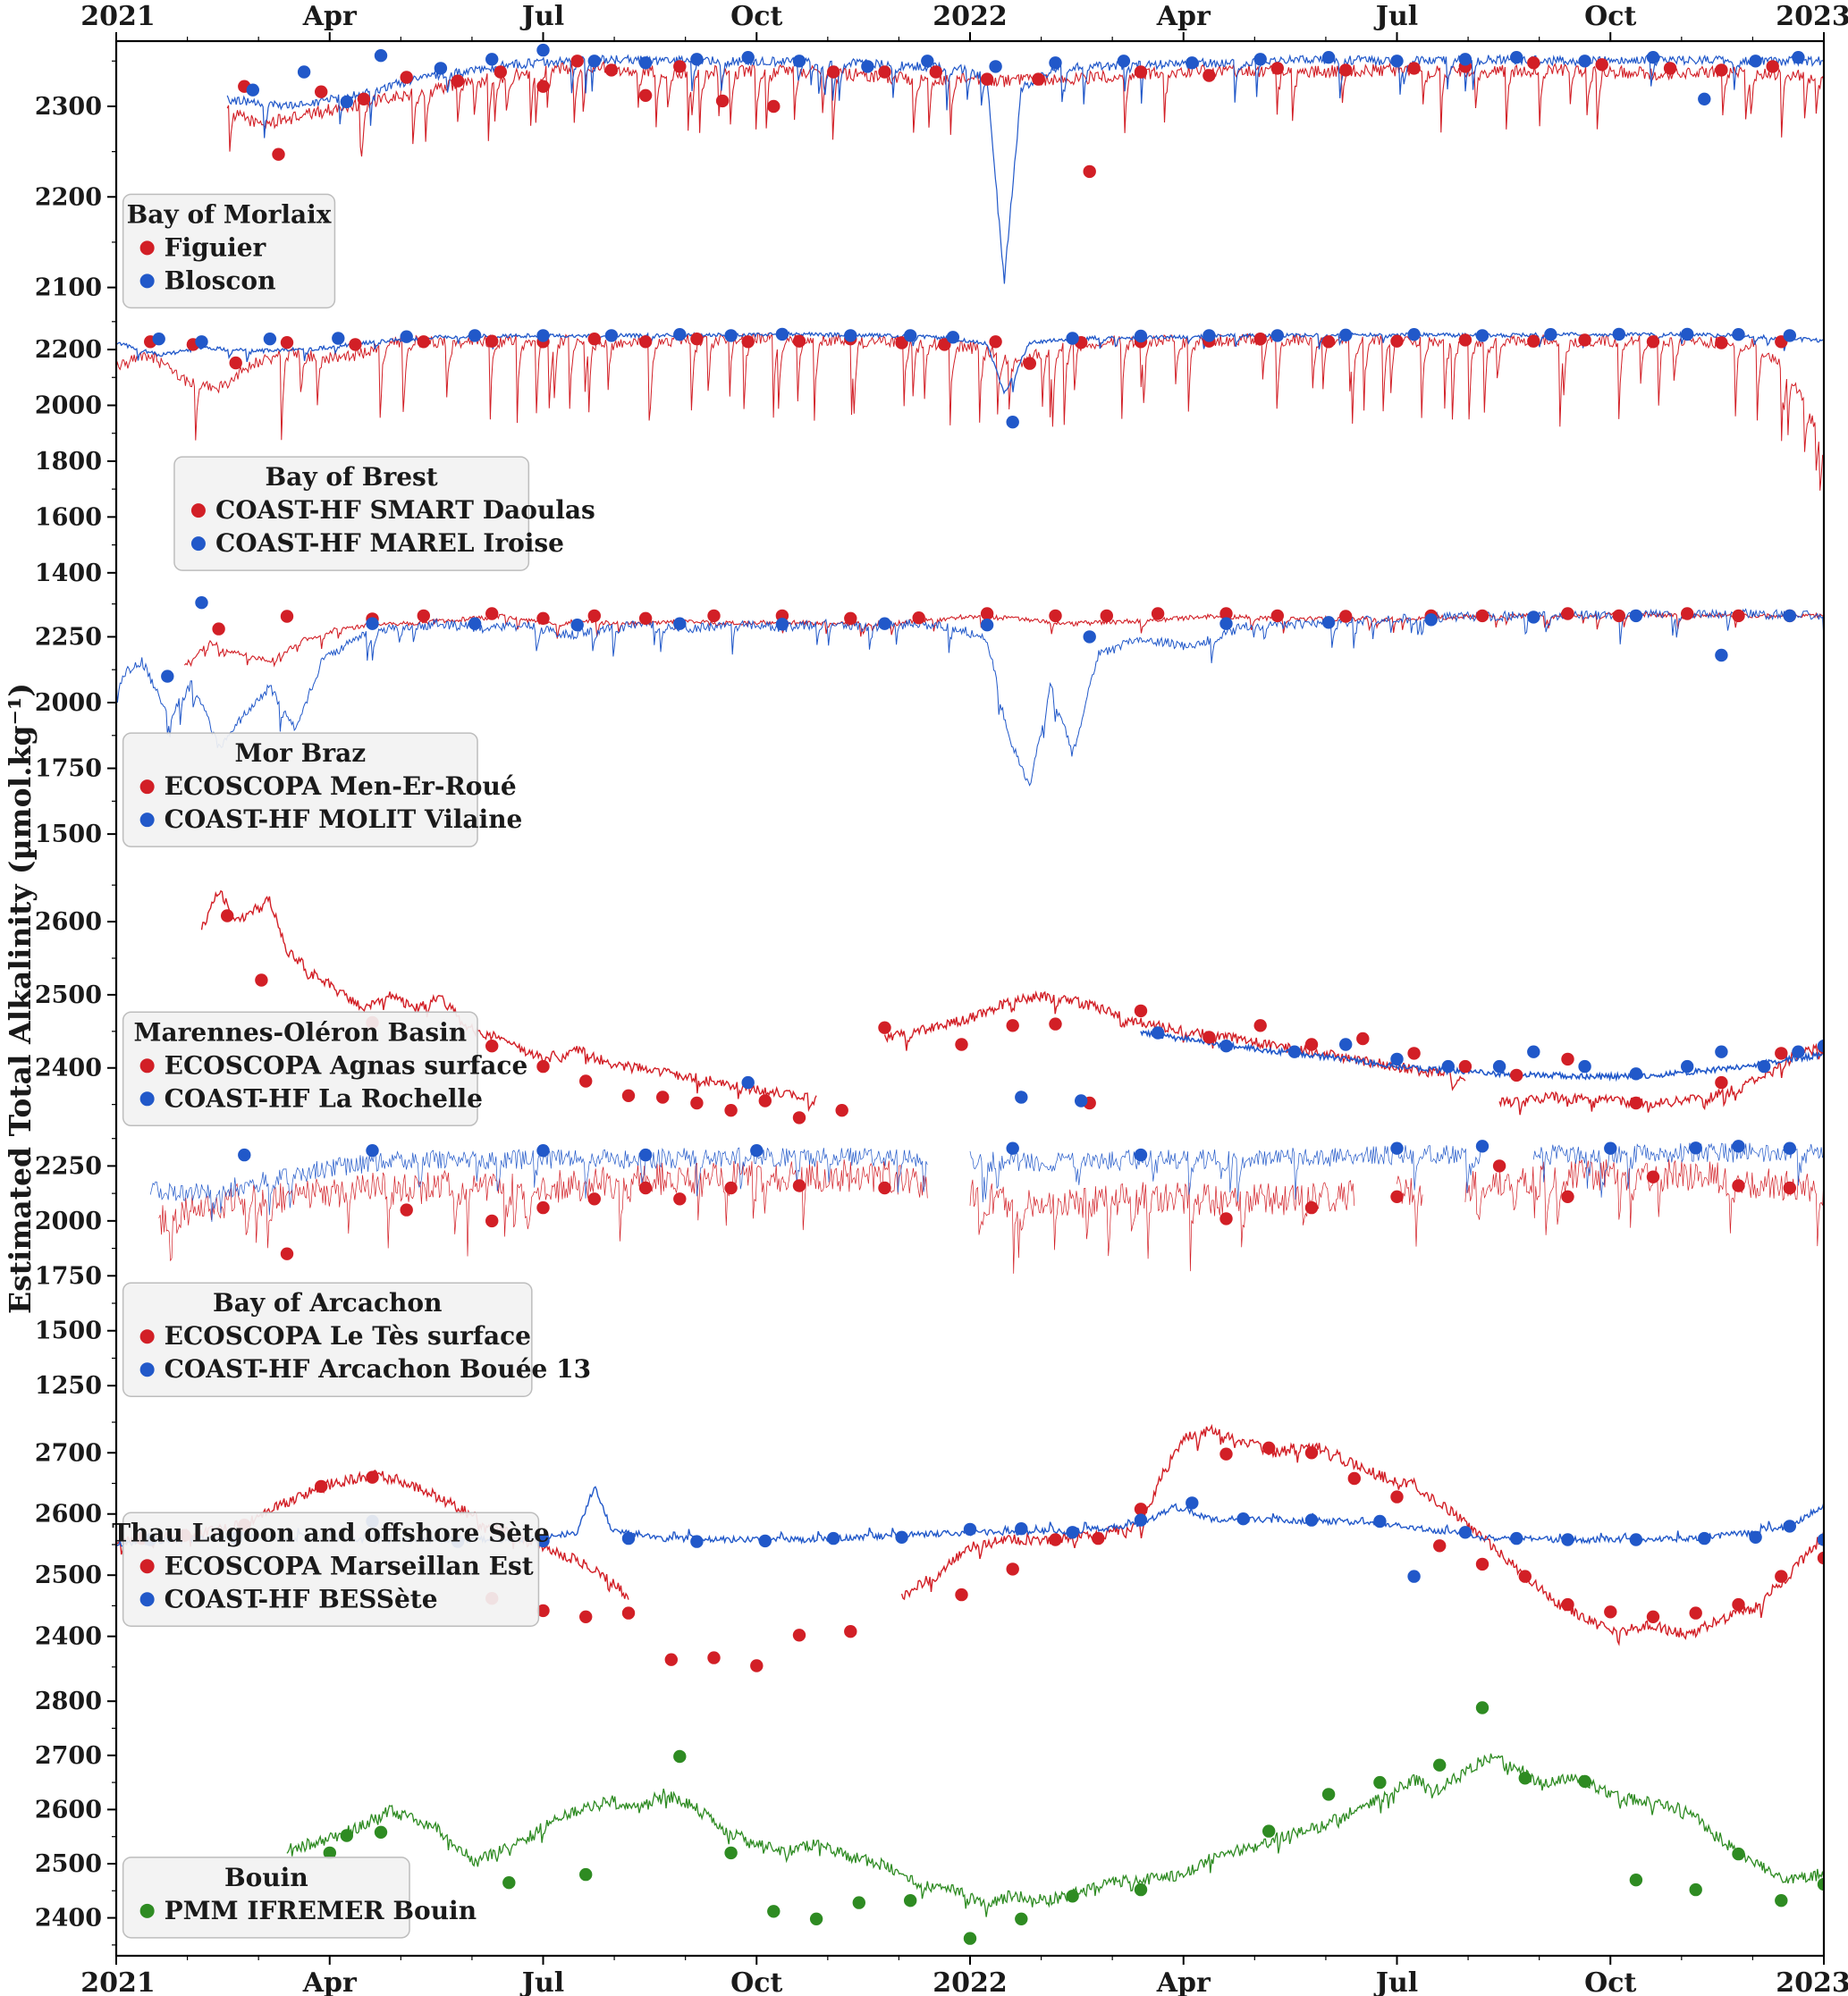 This screenshot has height=1996, width=1848. What do you see at coordinates (75, 1544) in the screenshot?
I see `y-axis-thau-lagoon-and-offshore-s-te: 2400 2500 2600 2700` at bounding box center [75, 1544].